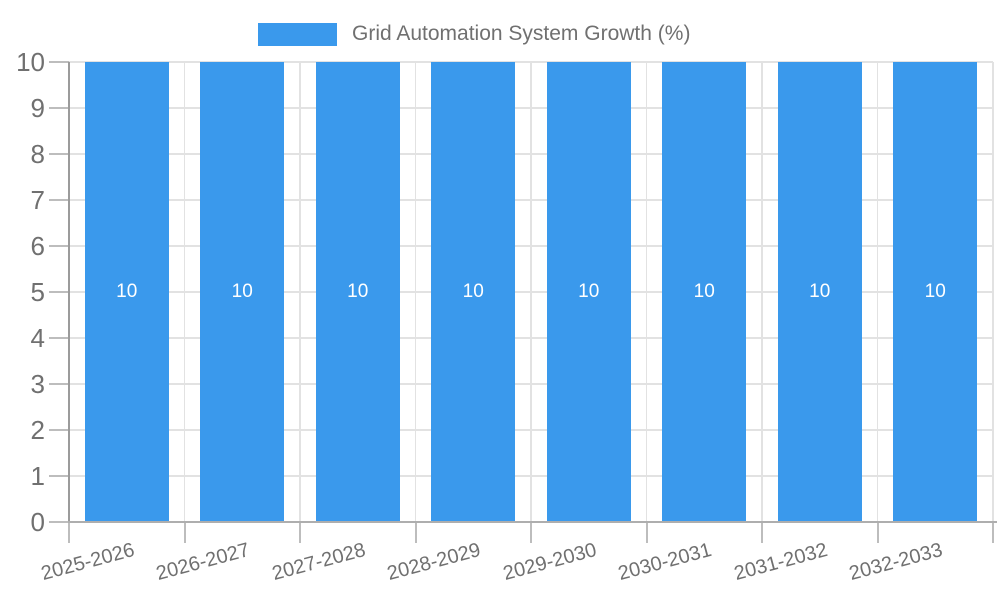  I want to click on y-axis-label: 1, so click(37, 476).